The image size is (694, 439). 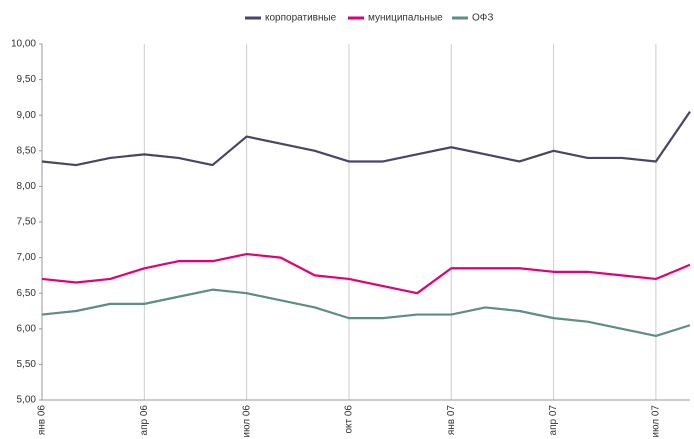 What do you see at coordinates (27, 400) in the screenshot?
I see `y-tick-label: 5,00` at bounding box center [27, 400].